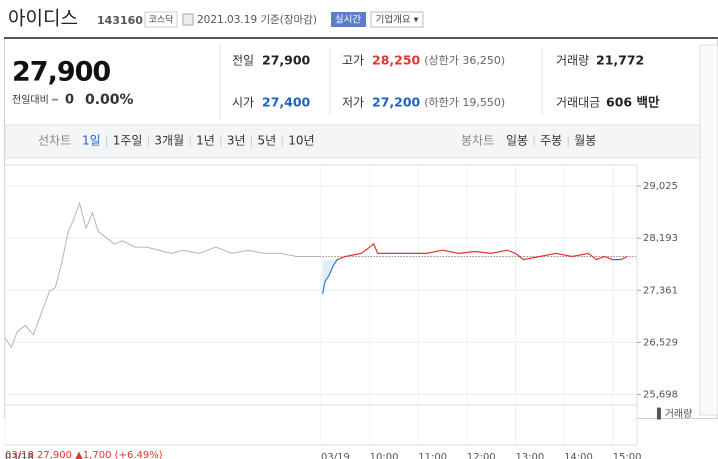 This screenshot has width=718, height=459. Describe the element at coordinates (481, 455) in the screenshot. I see `x-tick-label: 12:00` at that location.